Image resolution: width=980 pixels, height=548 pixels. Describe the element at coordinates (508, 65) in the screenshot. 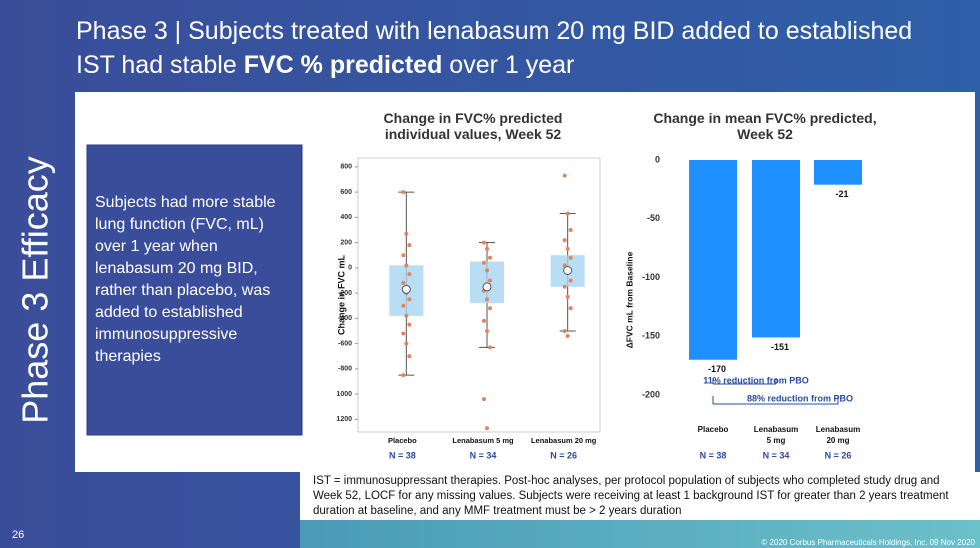

I see `title-text: over 1 year` at that location.